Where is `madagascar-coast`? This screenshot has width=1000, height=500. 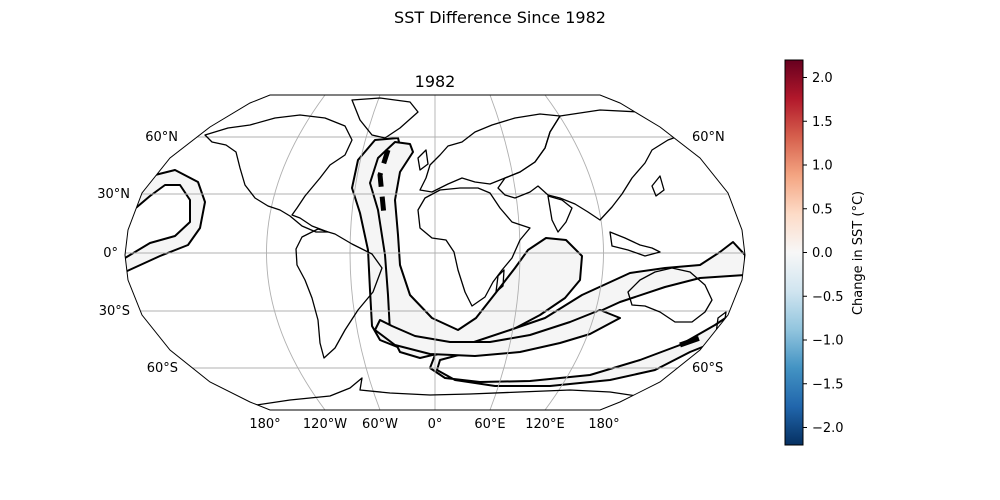 madagascar-coast is located at coordinates (500, 281).